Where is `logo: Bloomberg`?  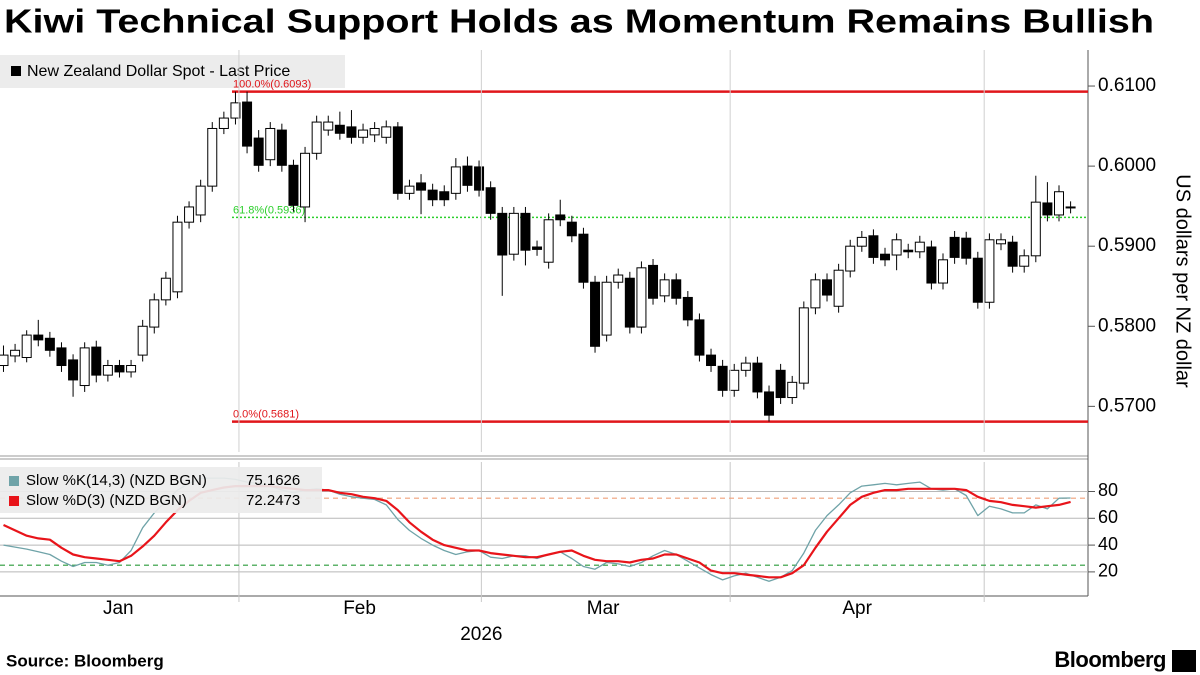
logo: Bloomberg is located at coordinates (1110, 659).